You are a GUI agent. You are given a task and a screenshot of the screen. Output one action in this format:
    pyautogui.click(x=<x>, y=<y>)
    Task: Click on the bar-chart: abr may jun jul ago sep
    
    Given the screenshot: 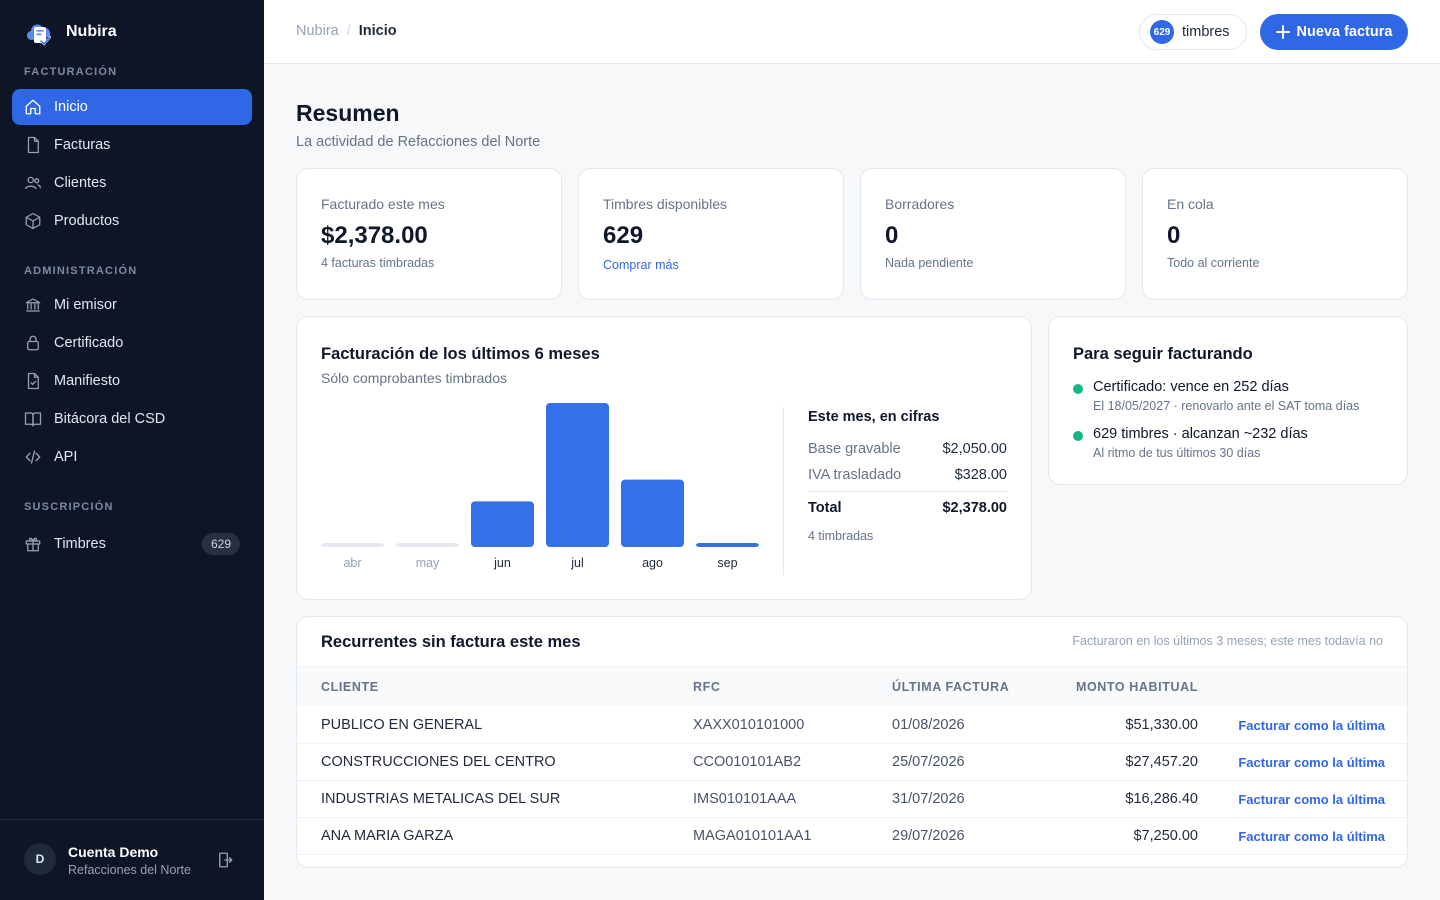 What is the action you would take?
    pyautogui.click(x=540, y=486)
    